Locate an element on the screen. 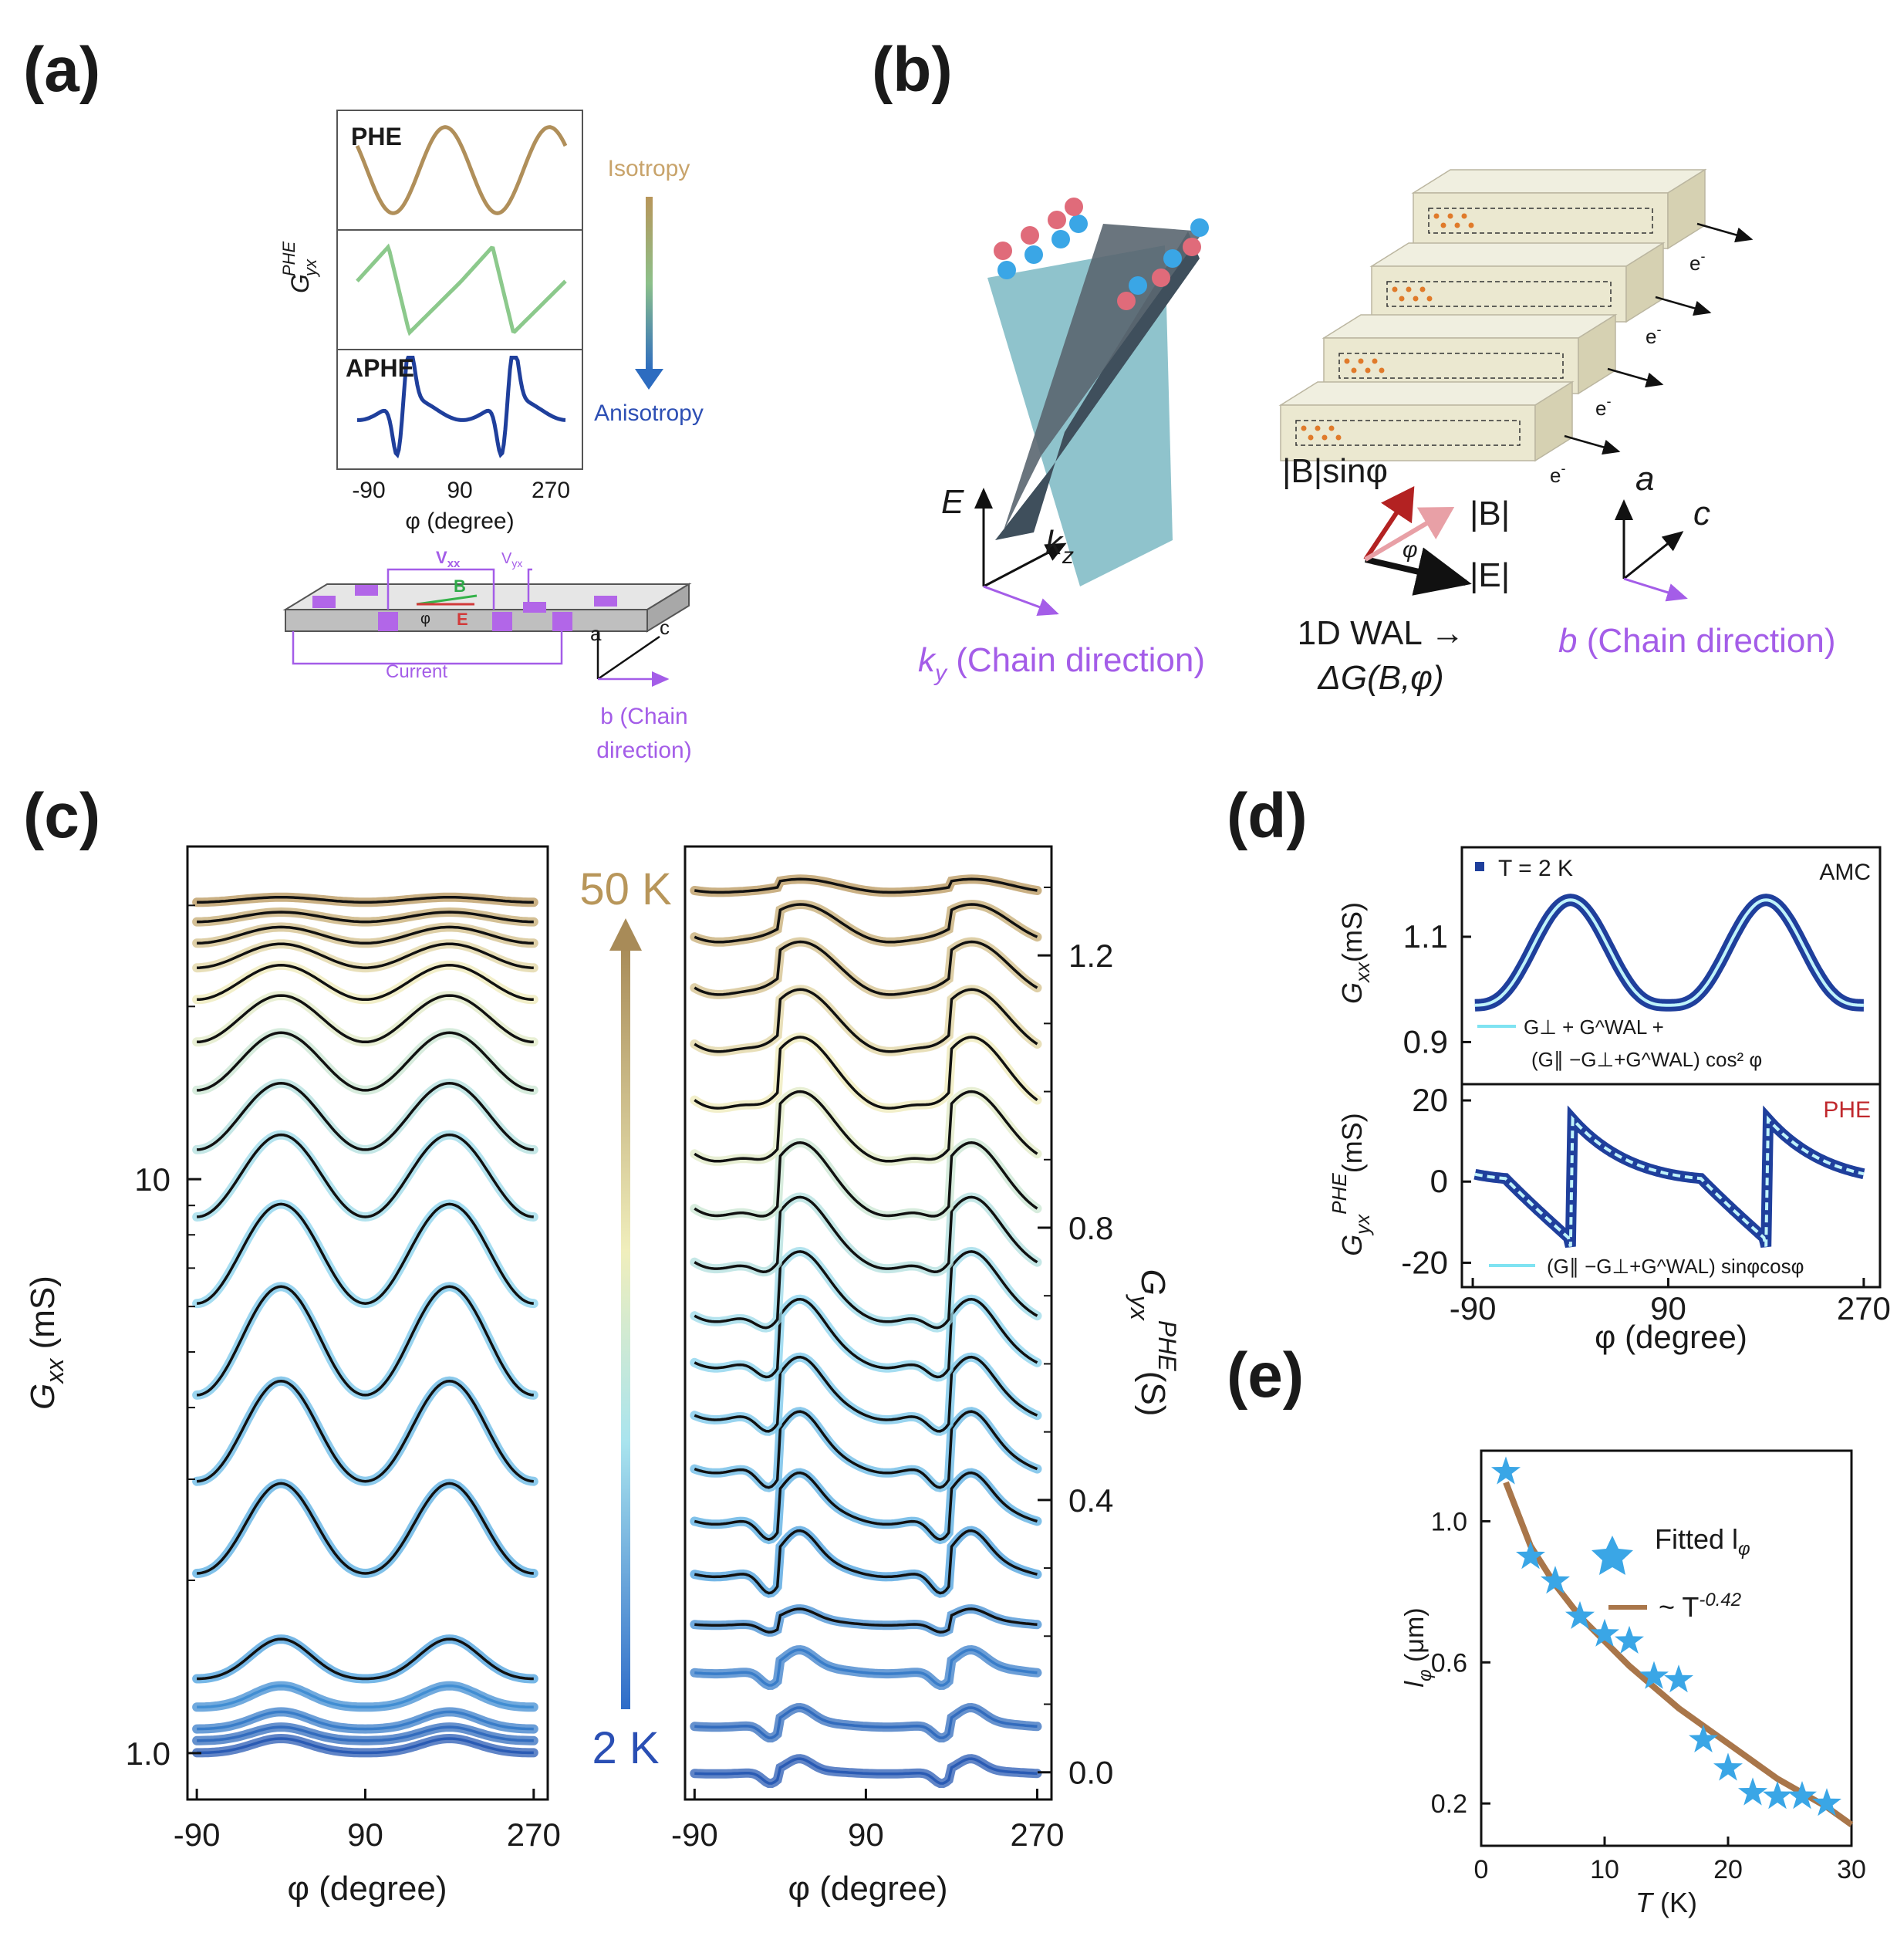  panel-a-ylabel-sub: yx is located at coordinates (310, 268).